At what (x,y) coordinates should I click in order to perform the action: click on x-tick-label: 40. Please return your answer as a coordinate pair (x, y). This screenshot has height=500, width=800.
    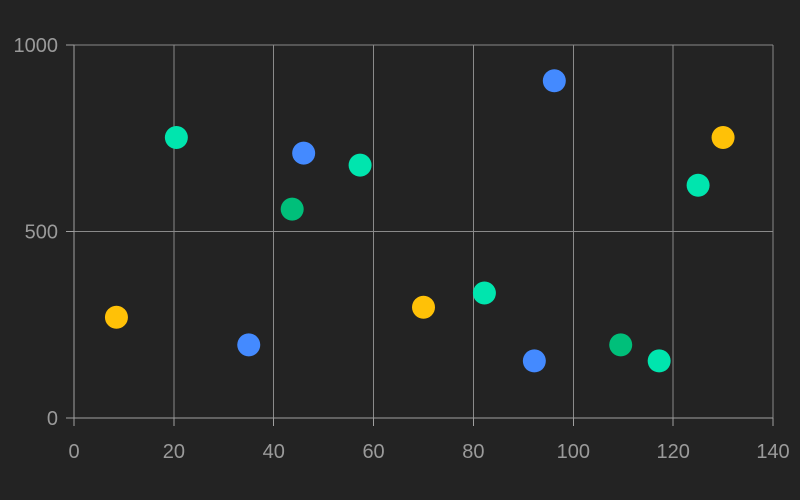
    Looking at the image, I should click on (274, 452).